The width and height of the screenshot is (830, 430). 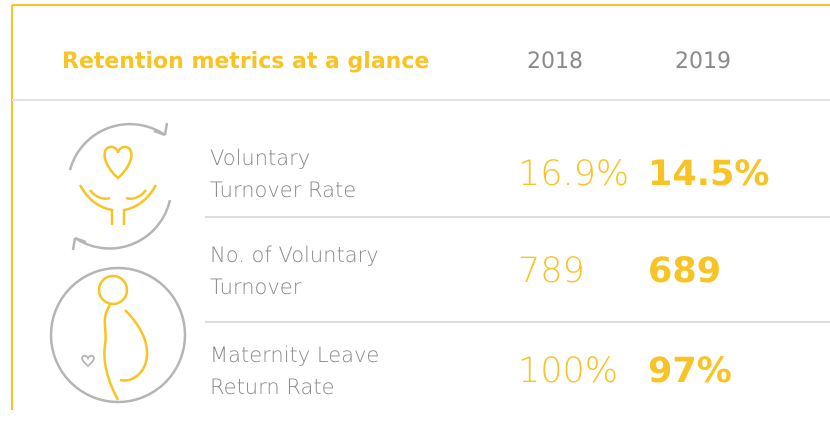 What do you see at coordinates (260, 158) in the screenshot?
I see `row-label: Voluntary` at bounding box center [260, 158].